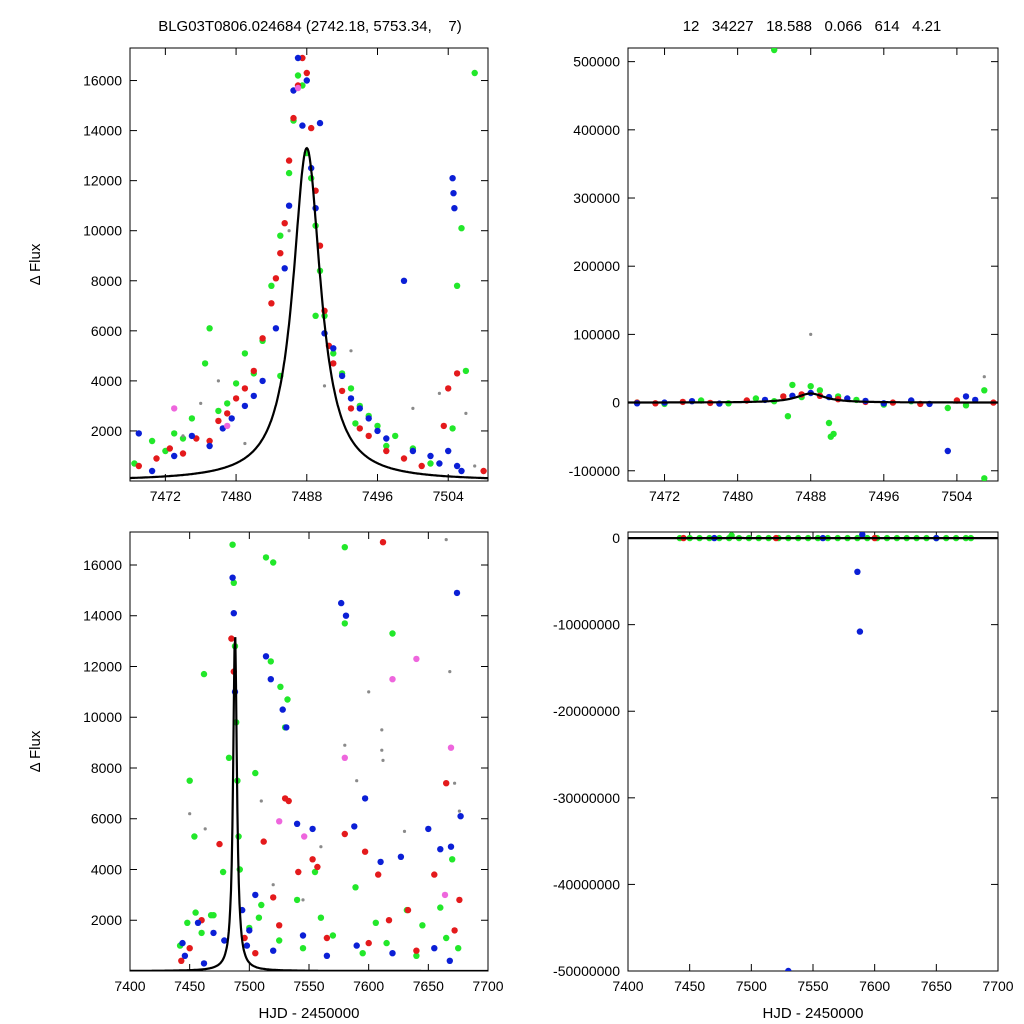 This screenshot has height=1024, width=1024. Describe the element at coordinates (596, 266) in the screenshot. I see `y-tick-label: 200000` at that location.